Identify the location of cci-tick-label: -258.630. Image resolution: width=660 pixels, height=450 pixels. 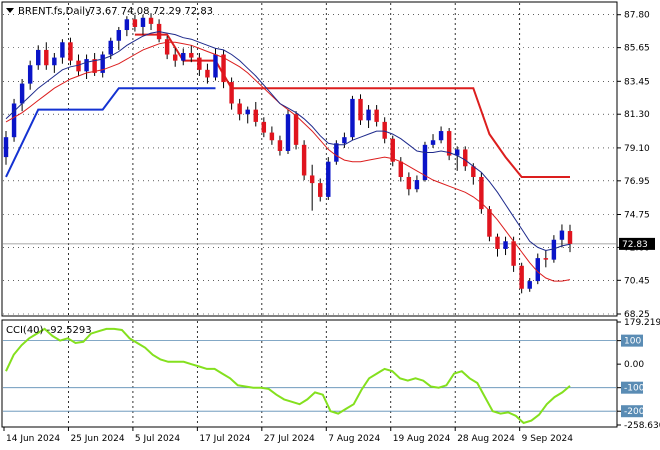
(642, 426).